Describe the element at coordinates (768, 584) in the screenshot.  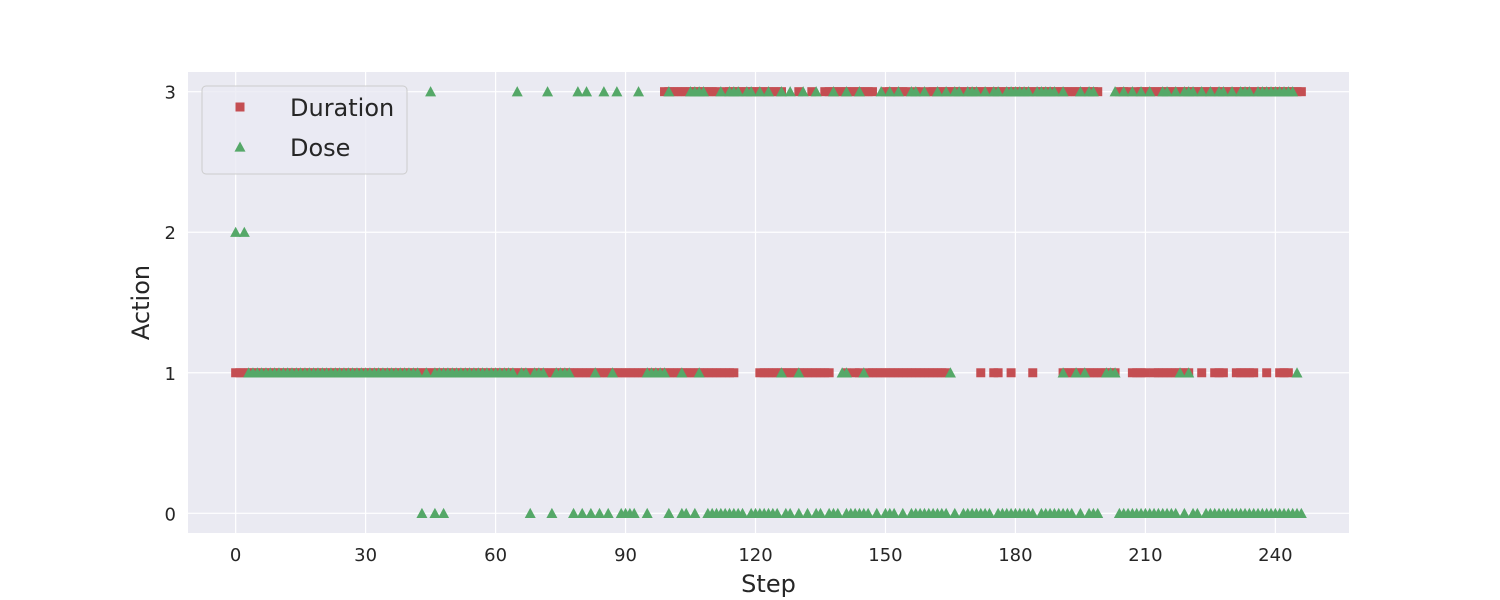
I see `x-axis-label: Step` at that location.